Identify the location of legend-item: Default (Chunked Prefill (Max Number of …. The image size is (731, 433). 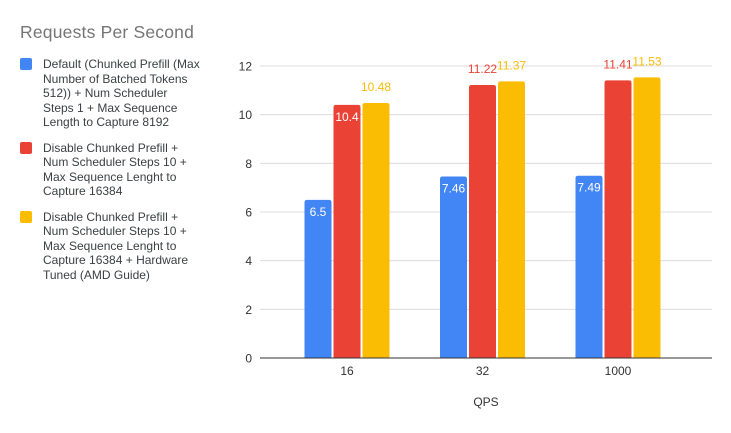
(120, 93).